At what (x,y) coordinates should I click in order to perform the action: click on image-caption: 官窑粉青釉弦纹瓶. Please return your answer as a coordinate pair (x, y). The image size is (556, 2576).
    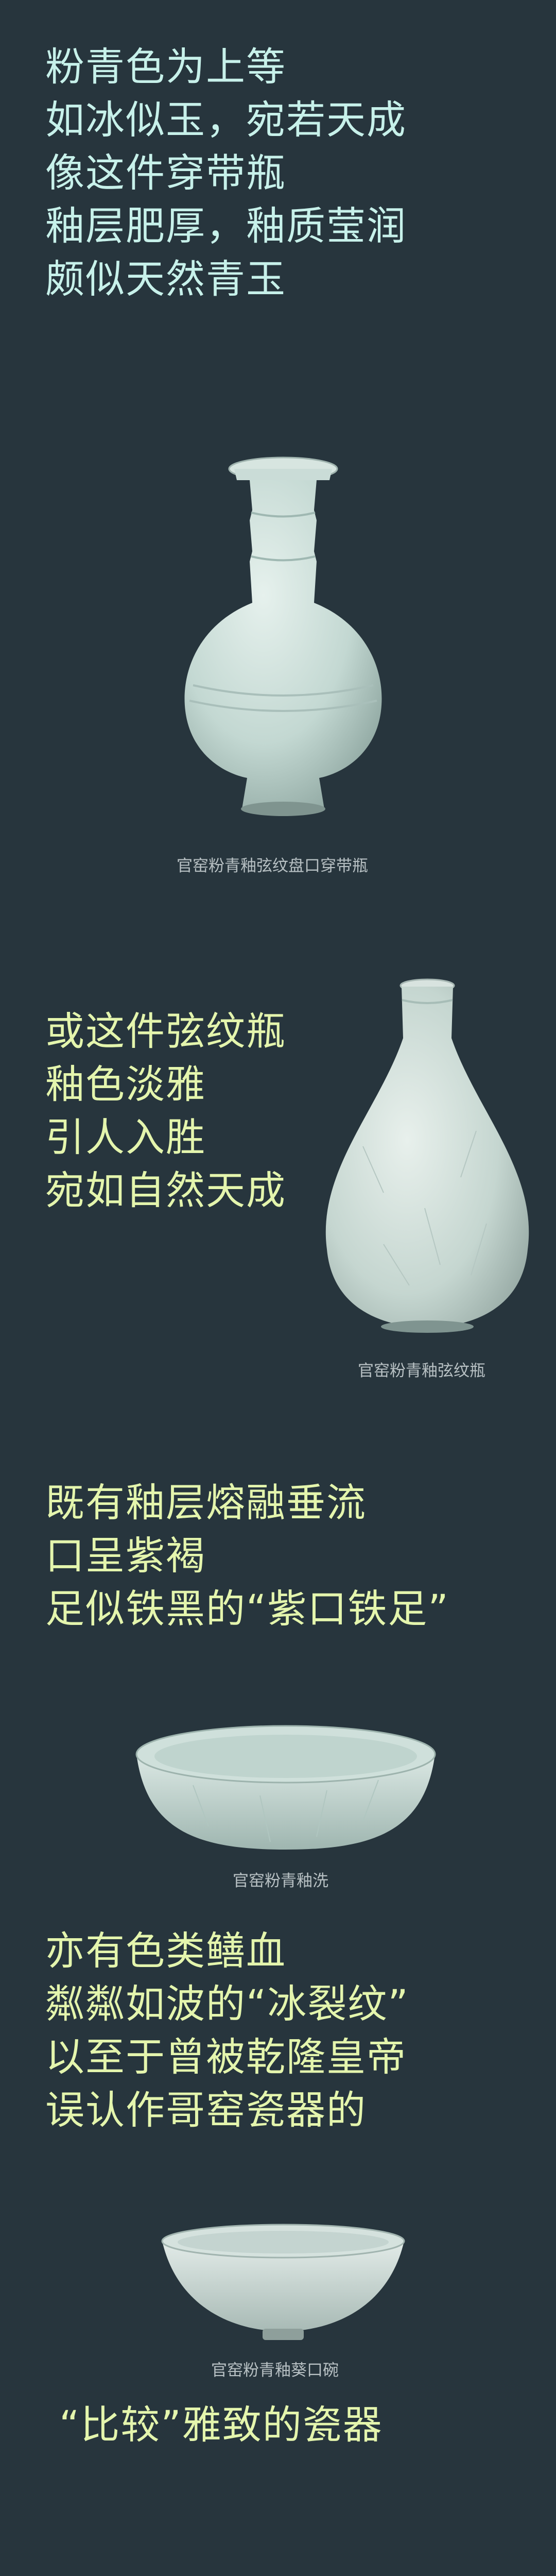
    Looking at the image, I should click on (421, 1371).